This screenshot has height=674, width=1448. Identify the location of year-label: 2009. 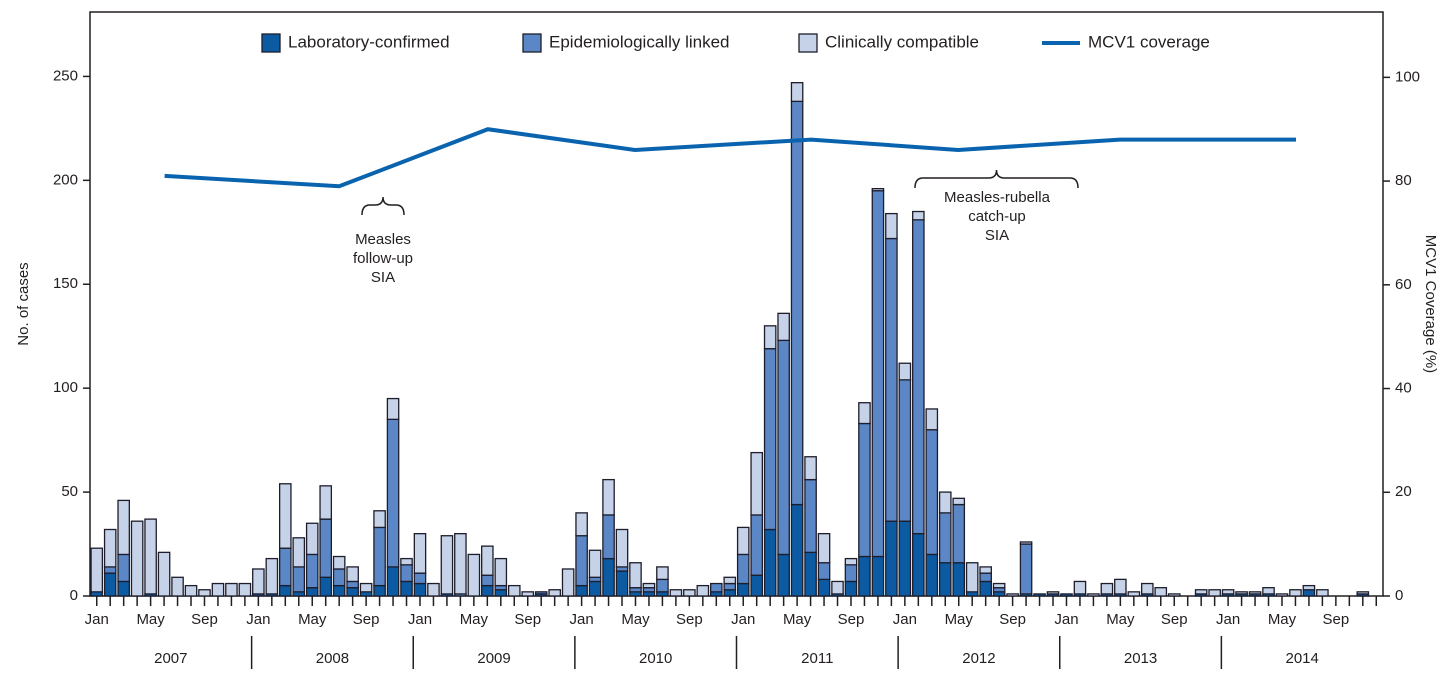
(493, 658).